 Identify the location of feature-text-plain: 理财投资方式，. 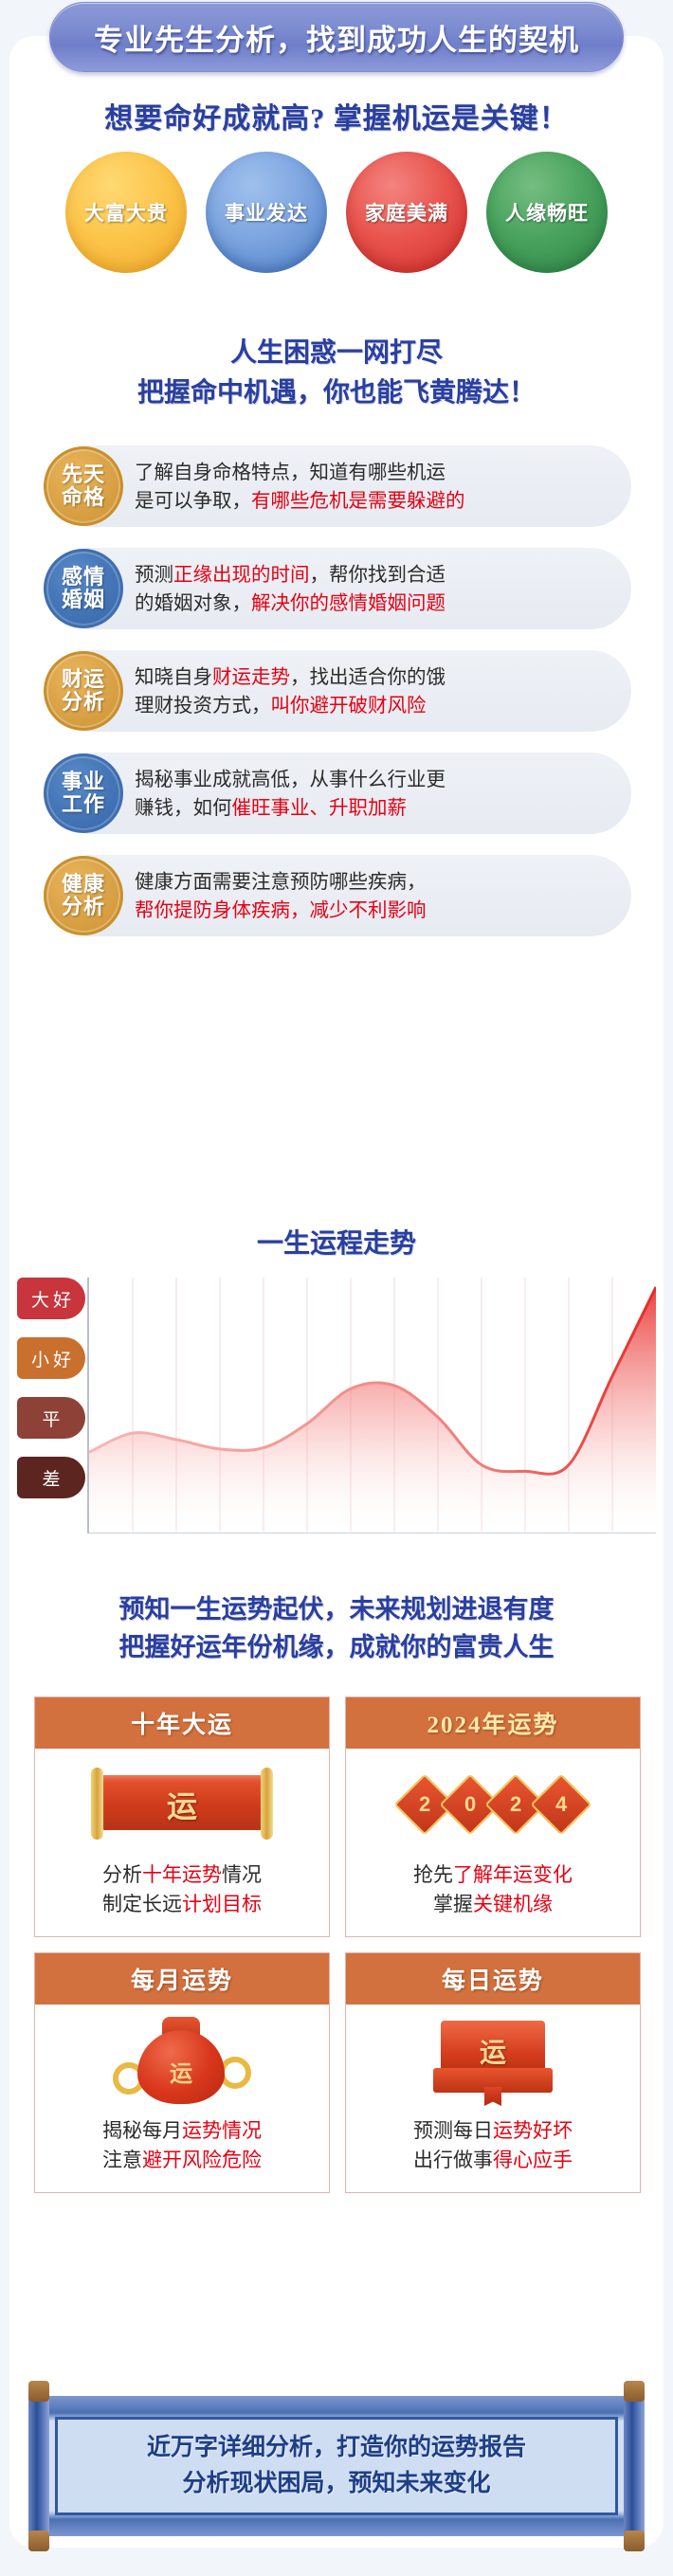
(203, 706).